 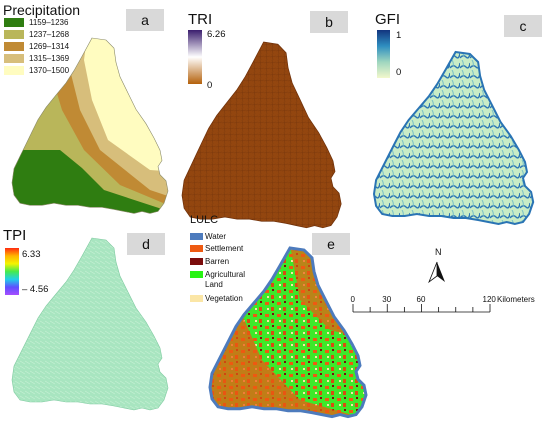 What do you see at coordinates (200, 19) in the screenshot?
I see `tri-title: TRI` at bounding box center [200, 19].